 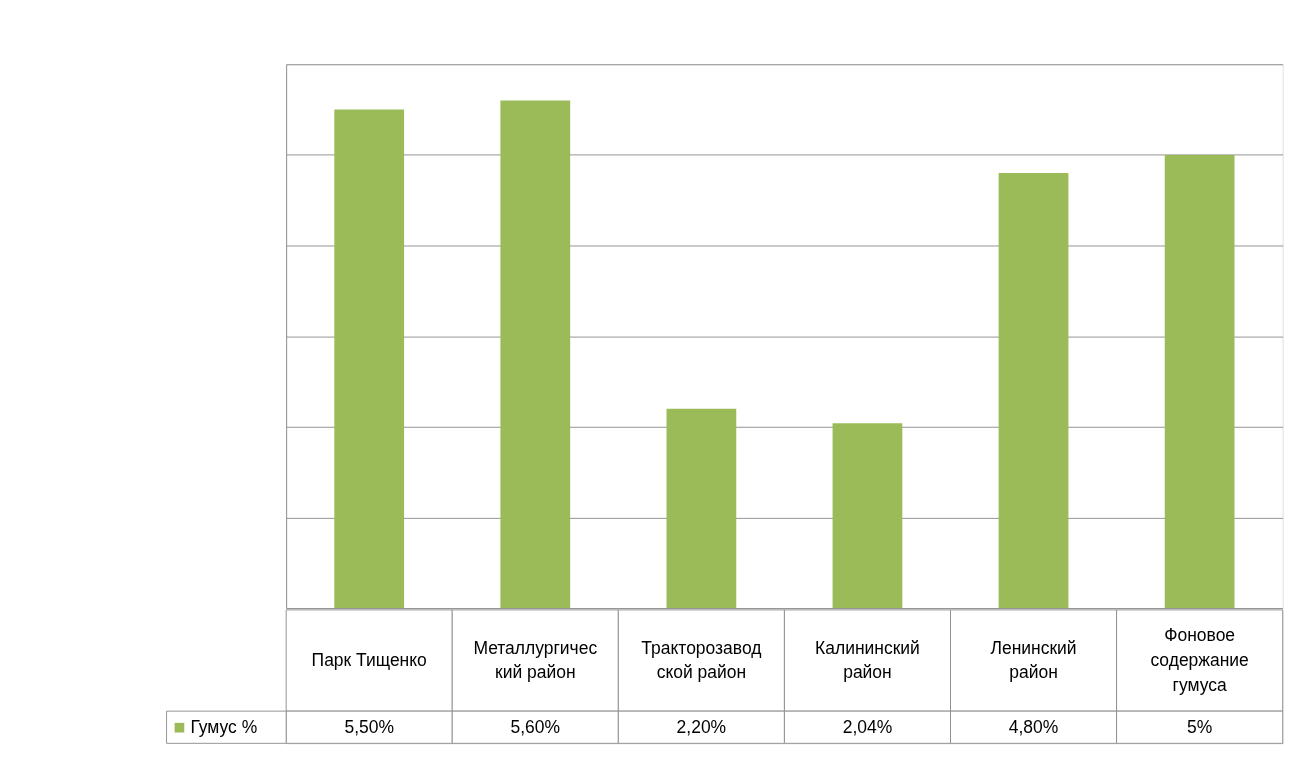 What do you see at coordinates (369, 660) in the screenshot?
I see `x-tick-label: Парк Тищенко` at bounding box center [369, 660].